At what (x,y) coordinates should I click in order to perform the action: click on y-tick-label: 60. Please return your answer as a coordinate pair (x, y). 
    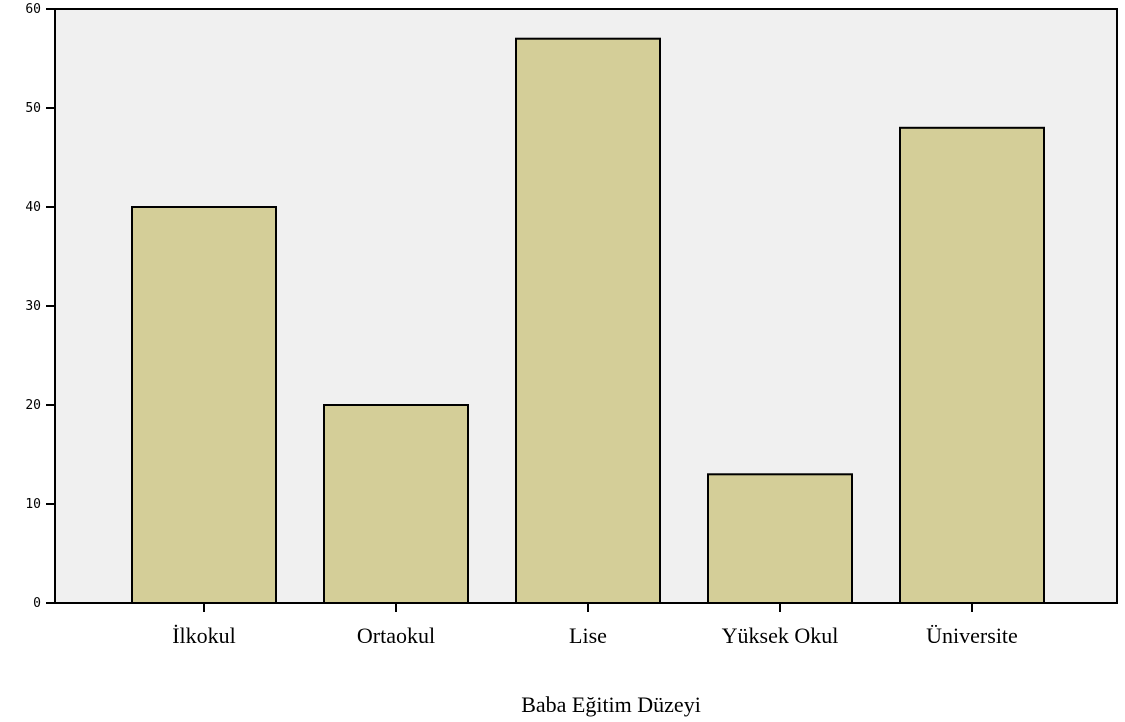
    Looking at the image, I should click on (33, 9).